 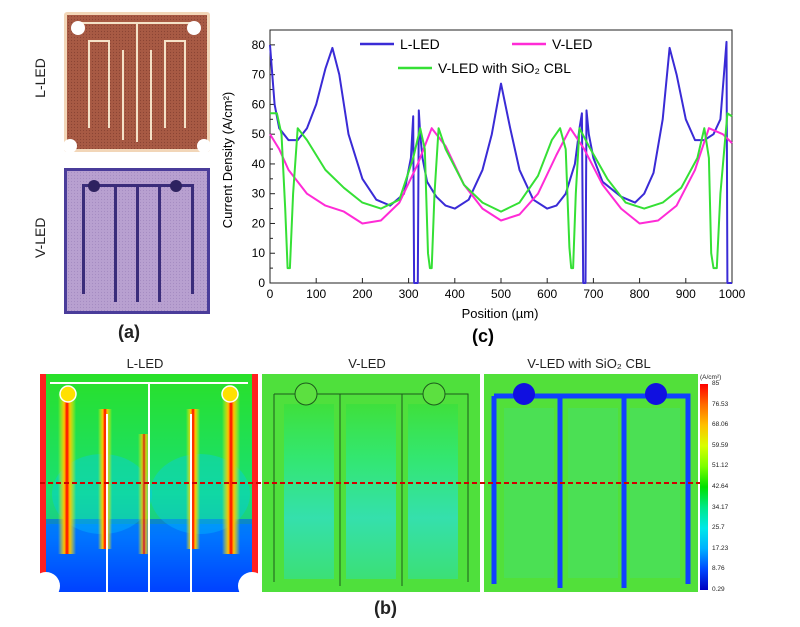 I want to click on colorbar-tick-label: 17.23, so click(x=720, y=548).